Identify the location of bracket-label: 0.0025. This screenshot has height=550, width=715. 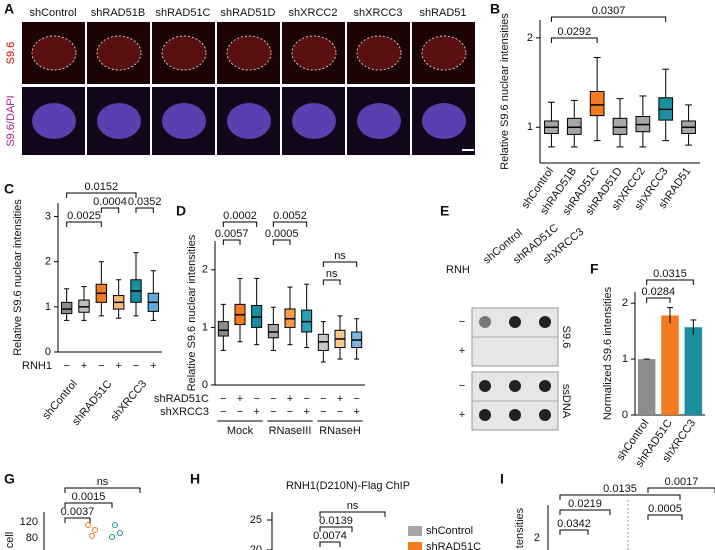
(84, 216).